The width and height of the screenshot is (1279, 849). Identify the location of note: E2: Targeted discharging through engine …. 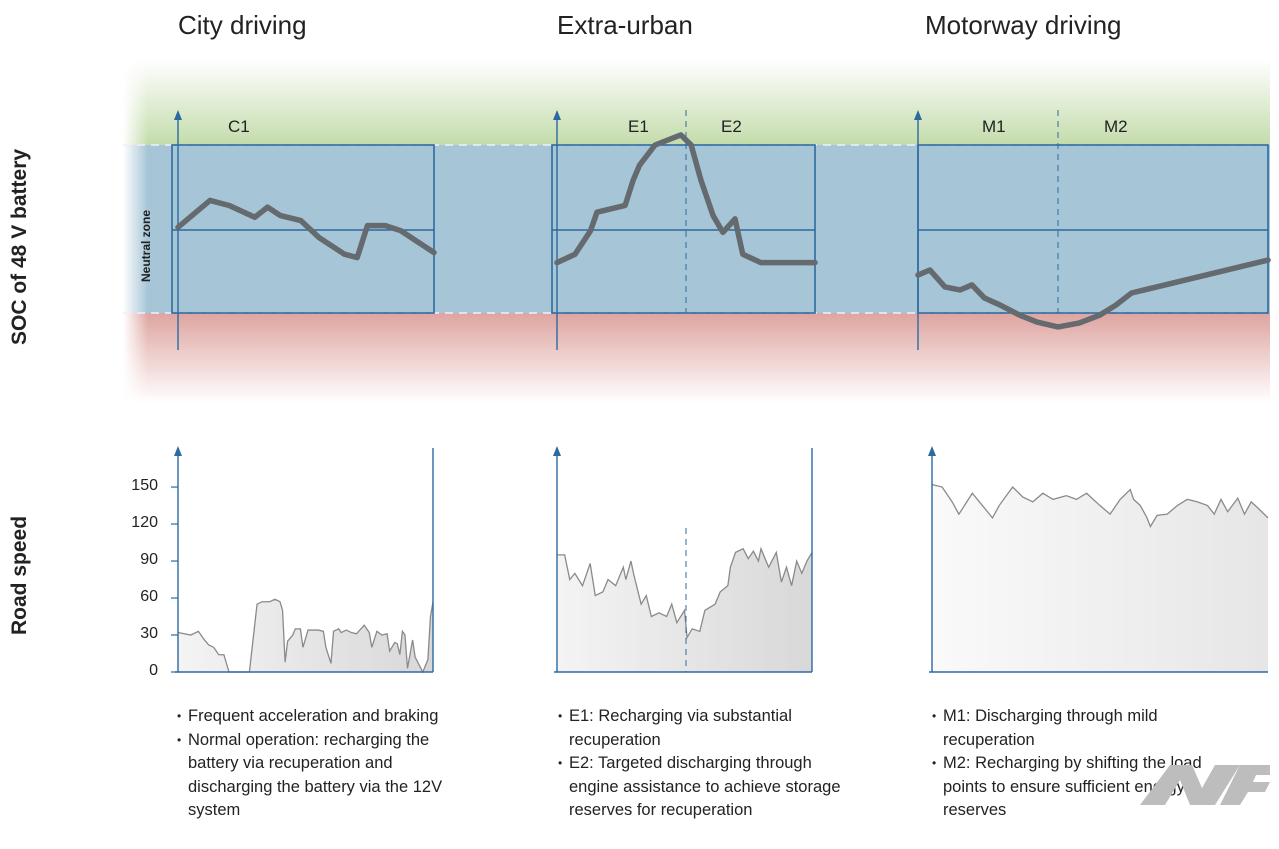
(703, 787).